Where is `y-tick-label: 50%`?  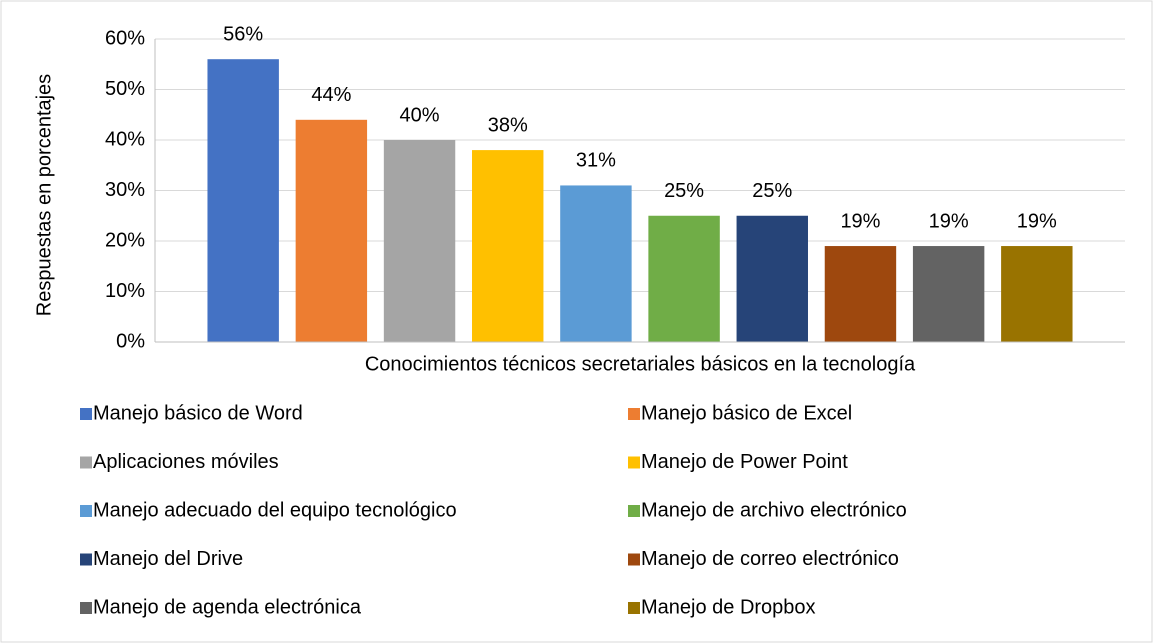 y-tick-label: 50% is located at coordinates (125, 89).